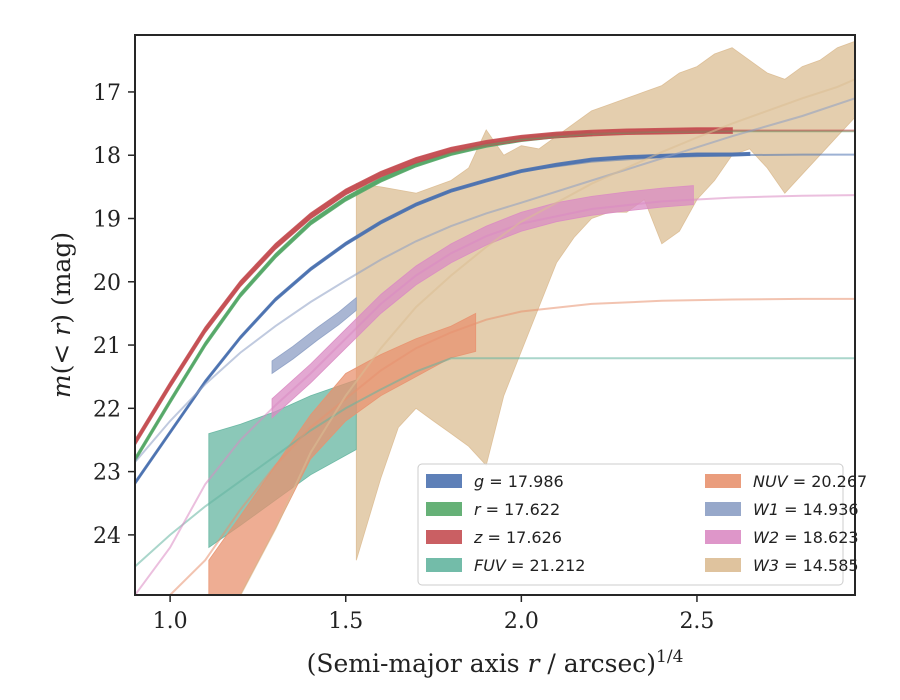 The width and height of the screenshot is (900, 700). Describe the element at coordinates (314, 335) in the screenshot. I see `data-band-w1` at that location.